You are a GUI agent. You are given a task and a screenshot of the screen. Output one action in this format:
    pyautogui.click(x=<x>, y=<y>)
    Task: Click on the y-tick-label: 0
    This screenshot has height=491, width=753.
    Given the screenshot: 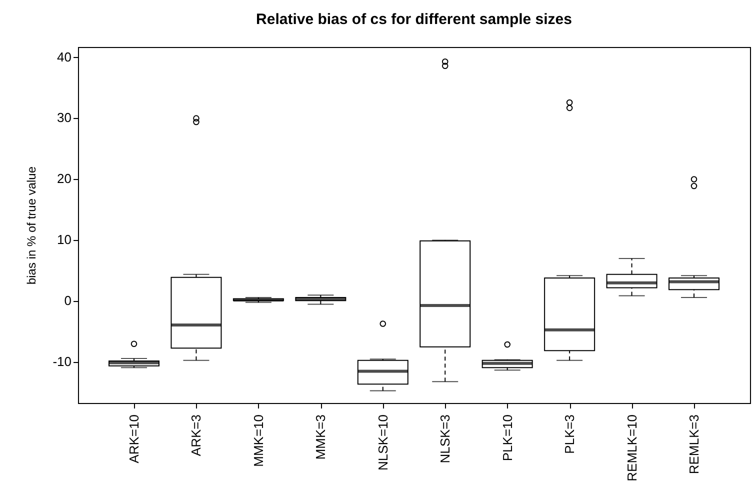 What is the action you would take?
    pyautogui.click(x=68, y=300)
    